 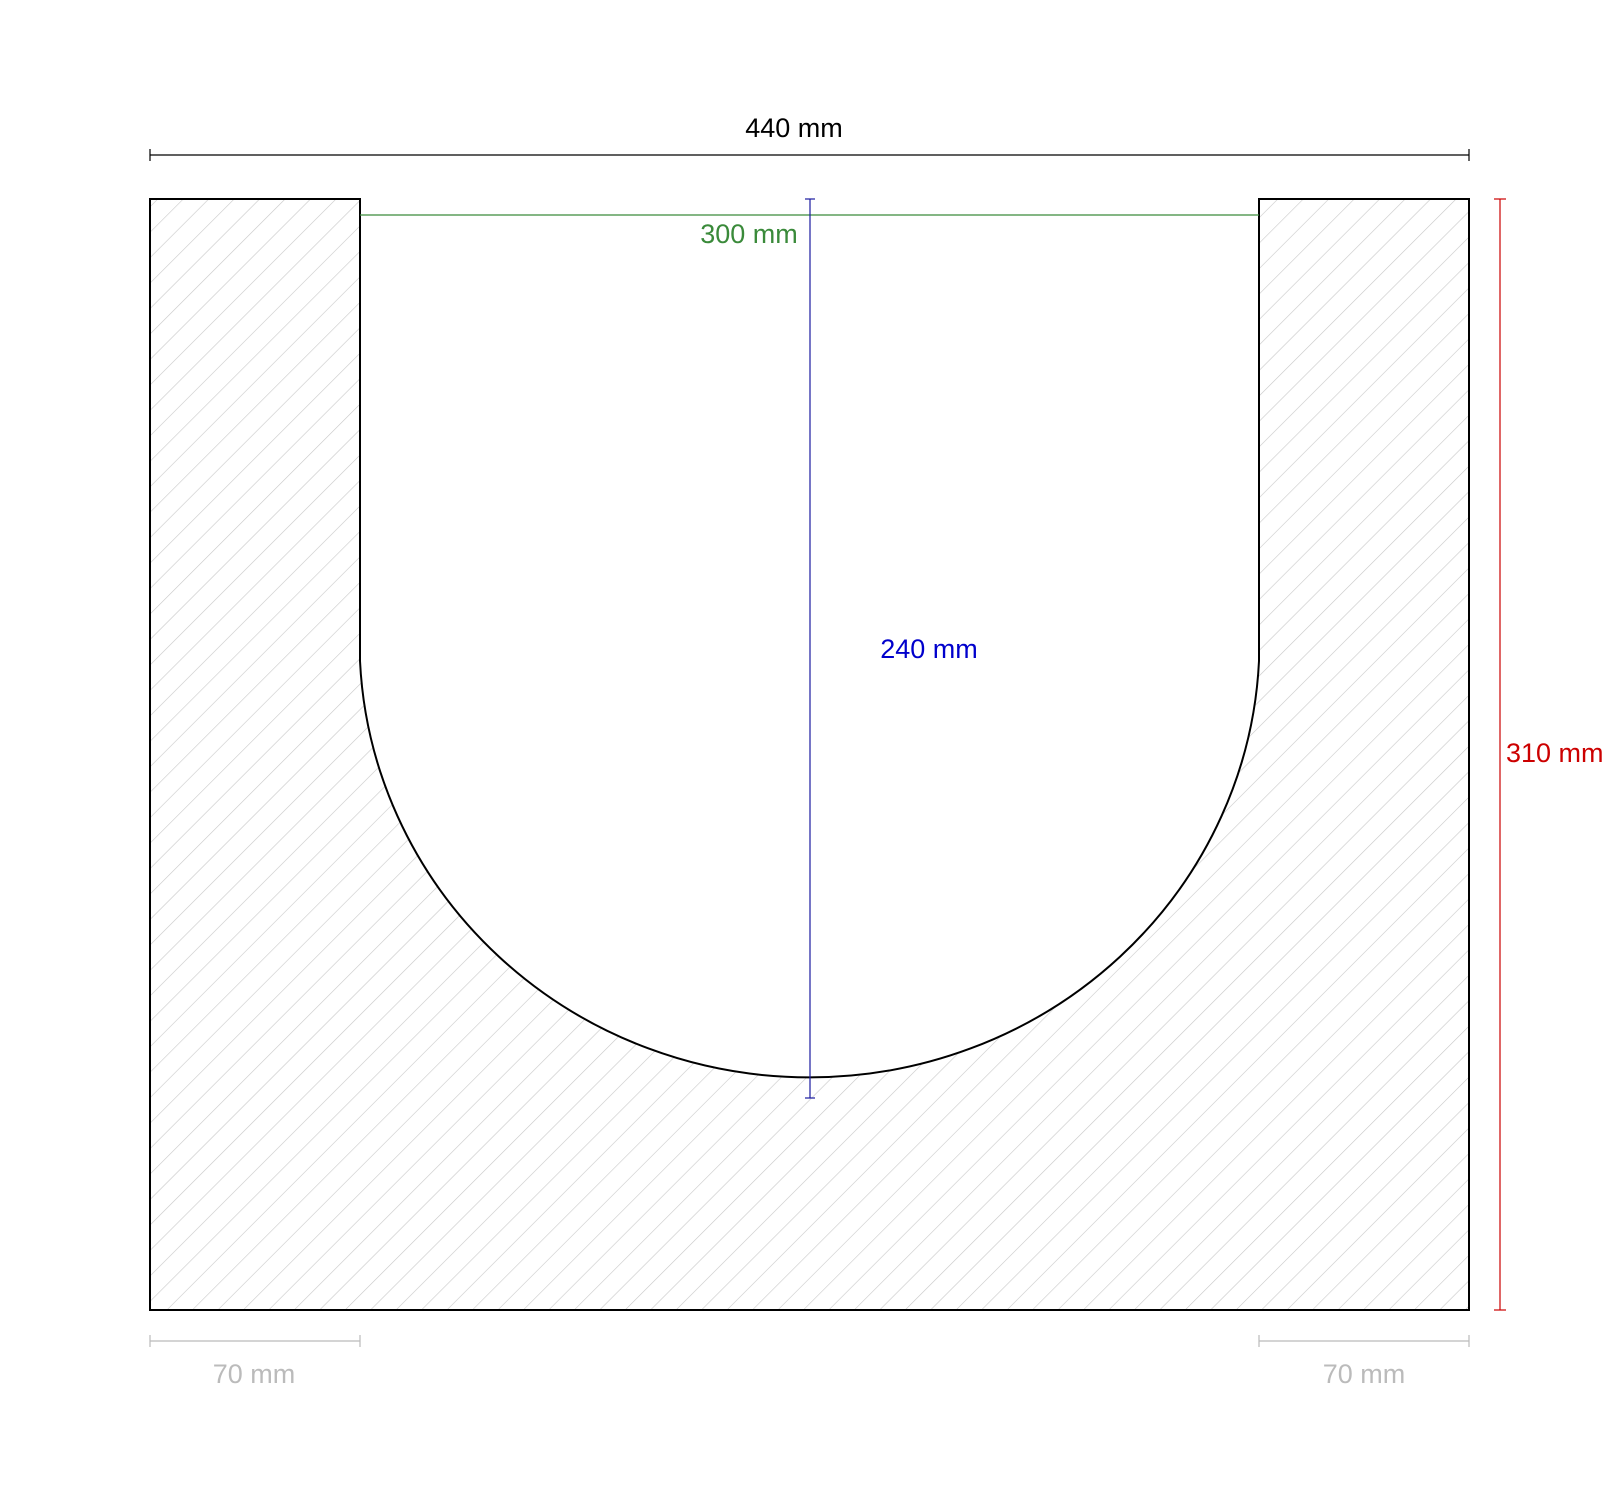 I want to click on right-wall-label: 70 mm, so click(x=1364, y=1374).